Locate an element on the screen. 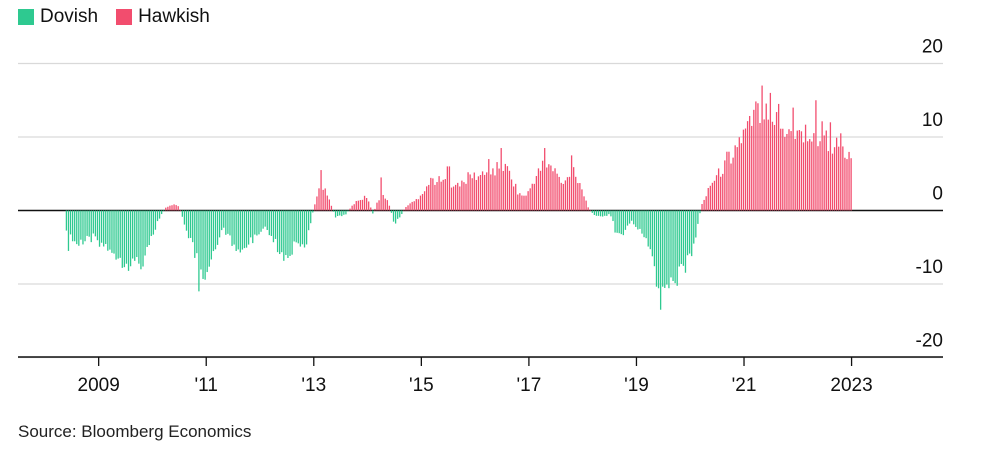  y-tick-label: 0 is located at coordinates (937, 194).